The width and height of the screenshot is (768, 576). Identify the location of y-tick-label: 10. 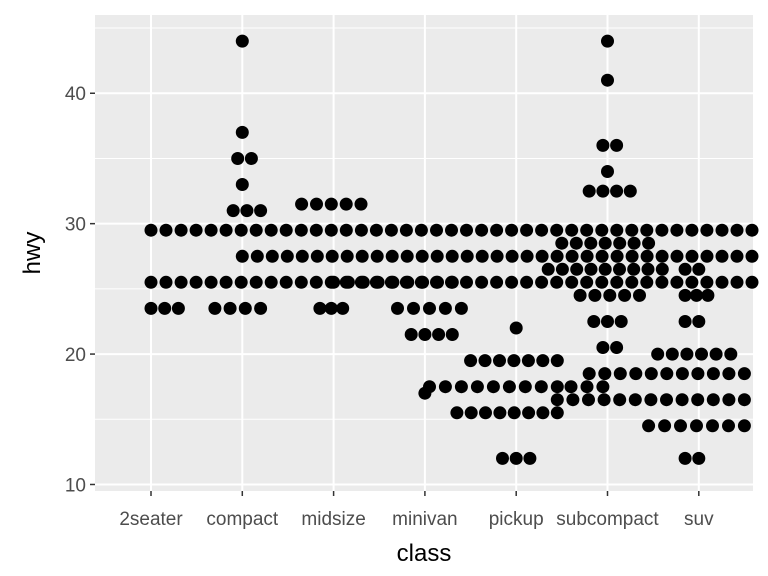
(75, 485).